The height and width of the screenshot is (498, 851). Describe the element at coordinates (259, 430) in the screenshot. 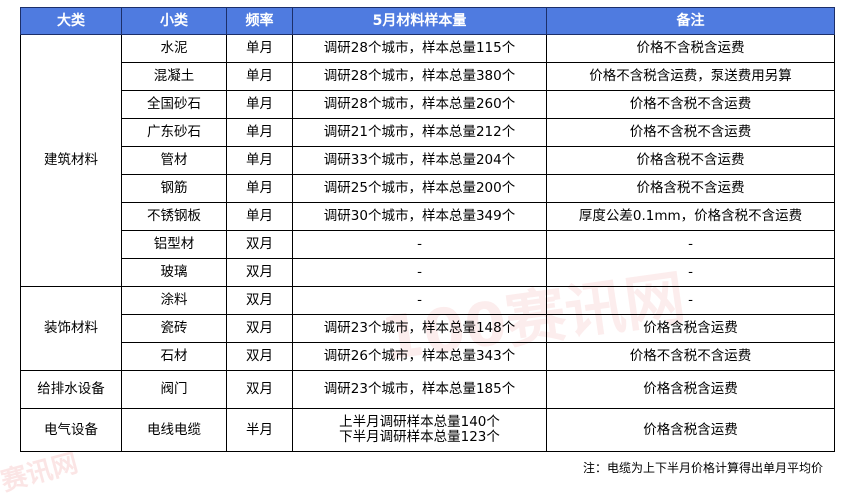

I see `frequency-cell: 半月` at that location.